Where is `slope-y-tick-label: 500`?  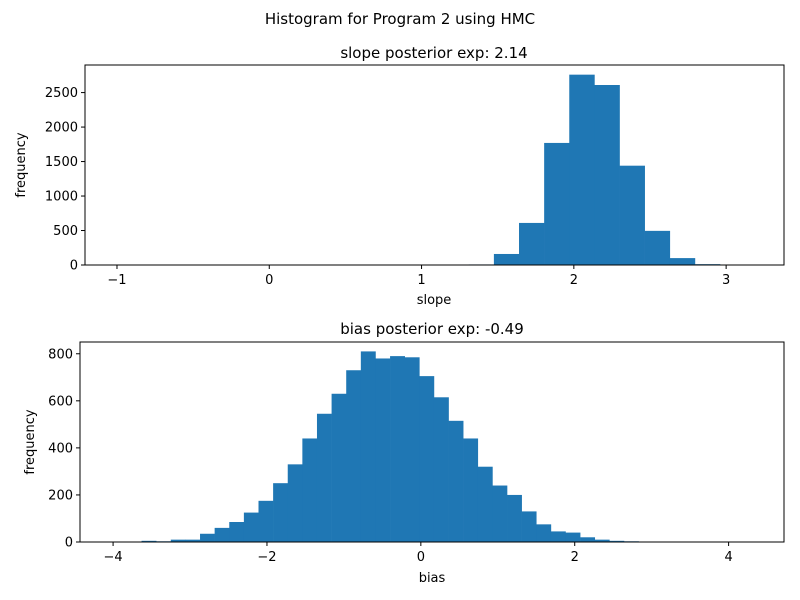
slope-y-tick-label: 500 is located at coordinates (65, 231).